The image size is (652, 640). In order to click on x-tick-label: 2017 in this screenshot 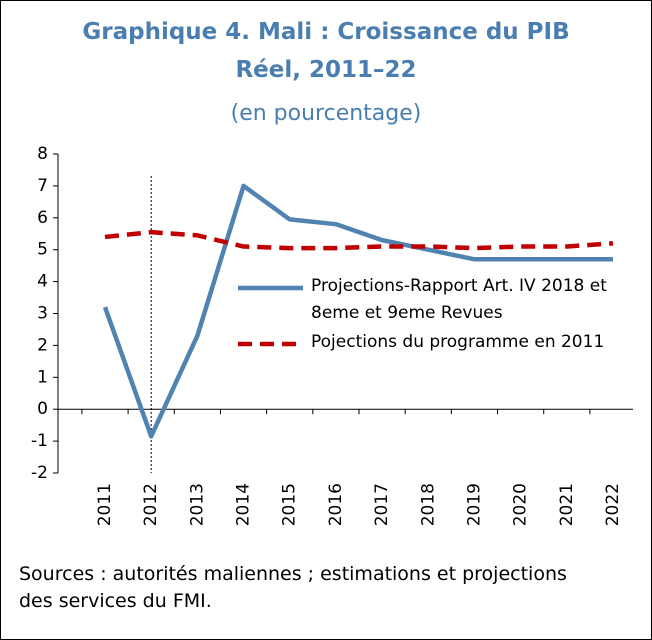, I will do `click(382, 504)`.